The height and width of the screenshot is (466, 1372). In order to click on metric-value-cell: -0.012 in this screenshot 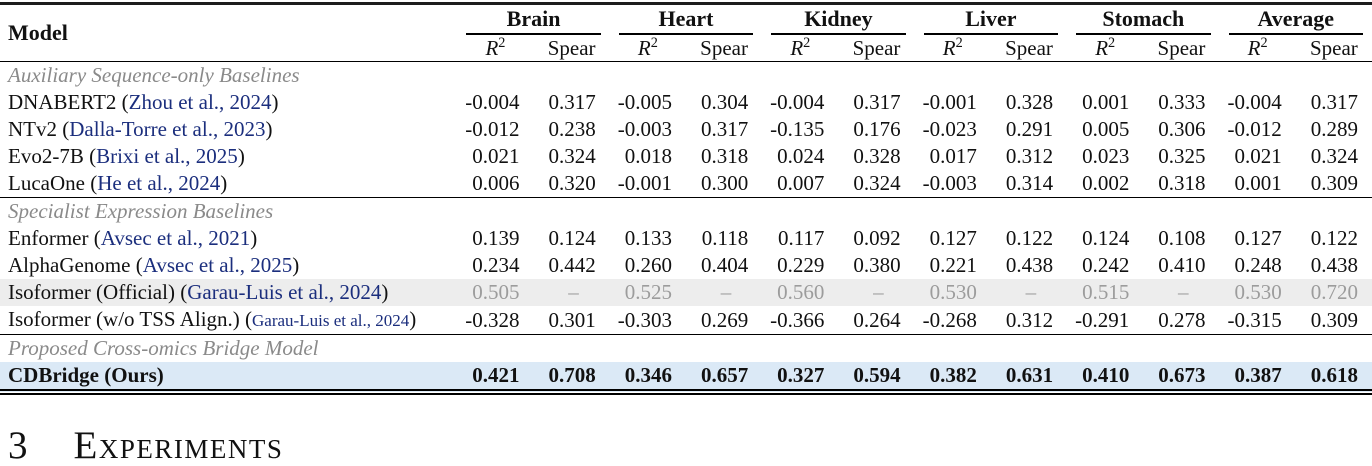, I will do `click(1254, 129)`.